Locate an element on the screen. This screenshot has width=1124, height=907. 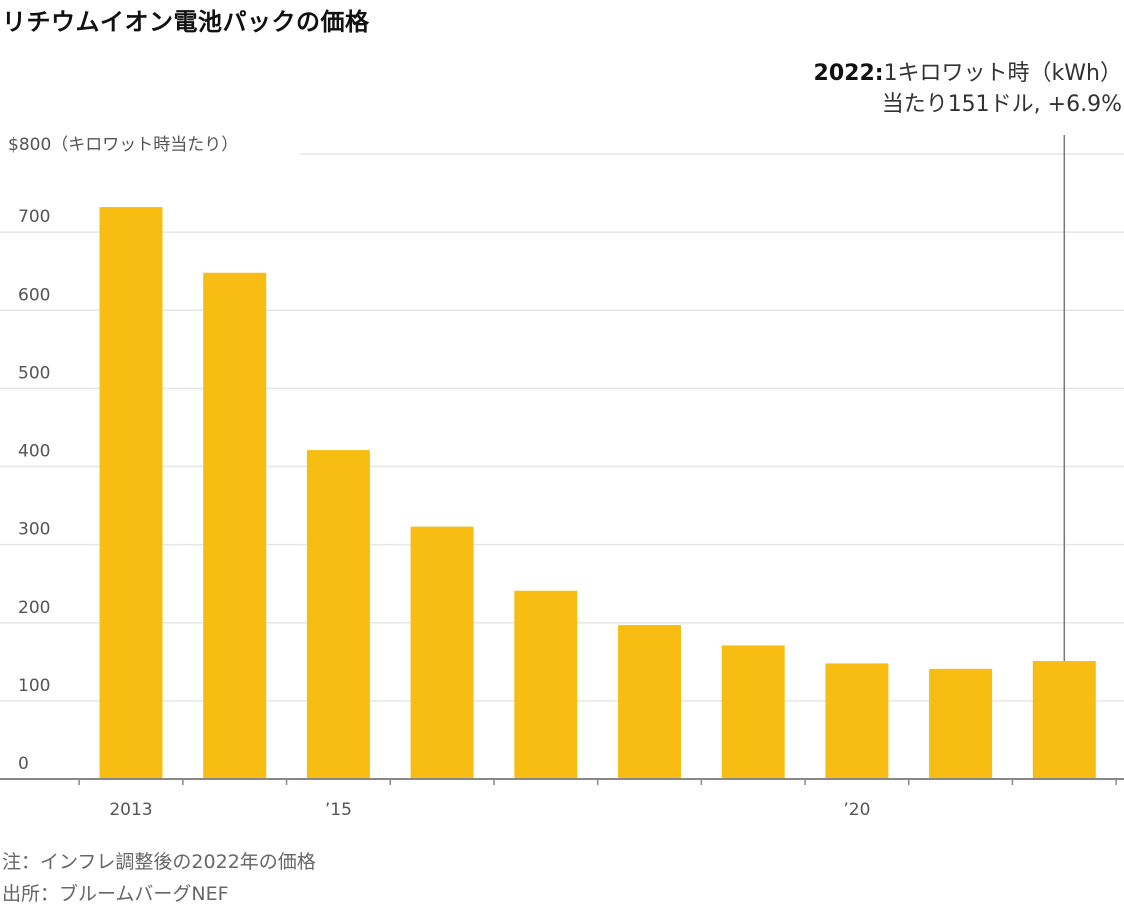
y-tick-label: 100 is located at coordinates (34, 686).